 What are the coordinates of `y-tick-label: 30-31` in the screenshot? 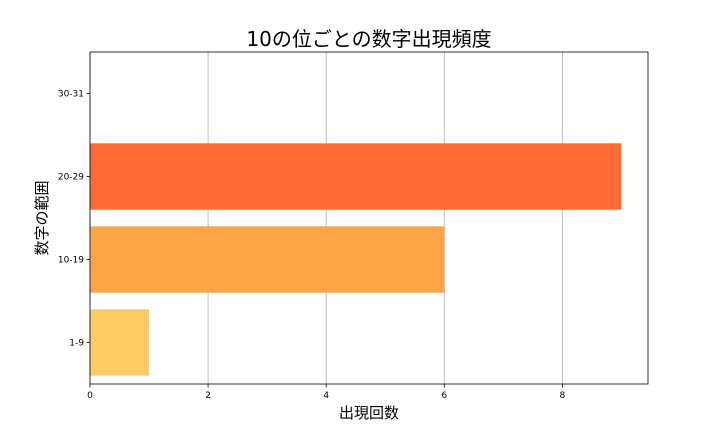 It's located at (71, 95).